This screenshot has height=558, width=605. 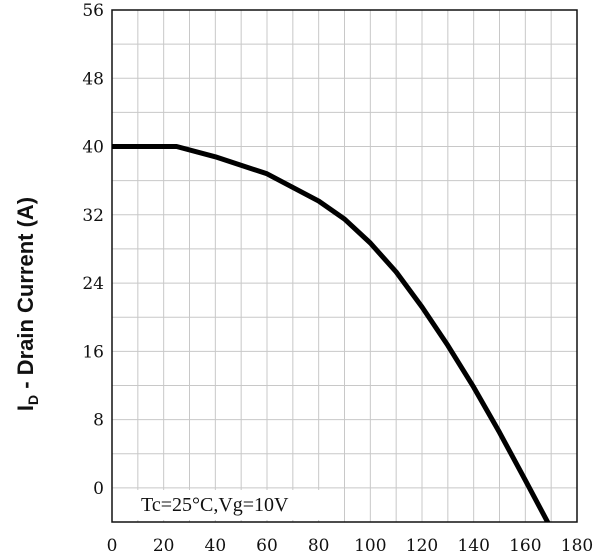 I want to click on x-tick-label: 0, so click(x=112, y=546).